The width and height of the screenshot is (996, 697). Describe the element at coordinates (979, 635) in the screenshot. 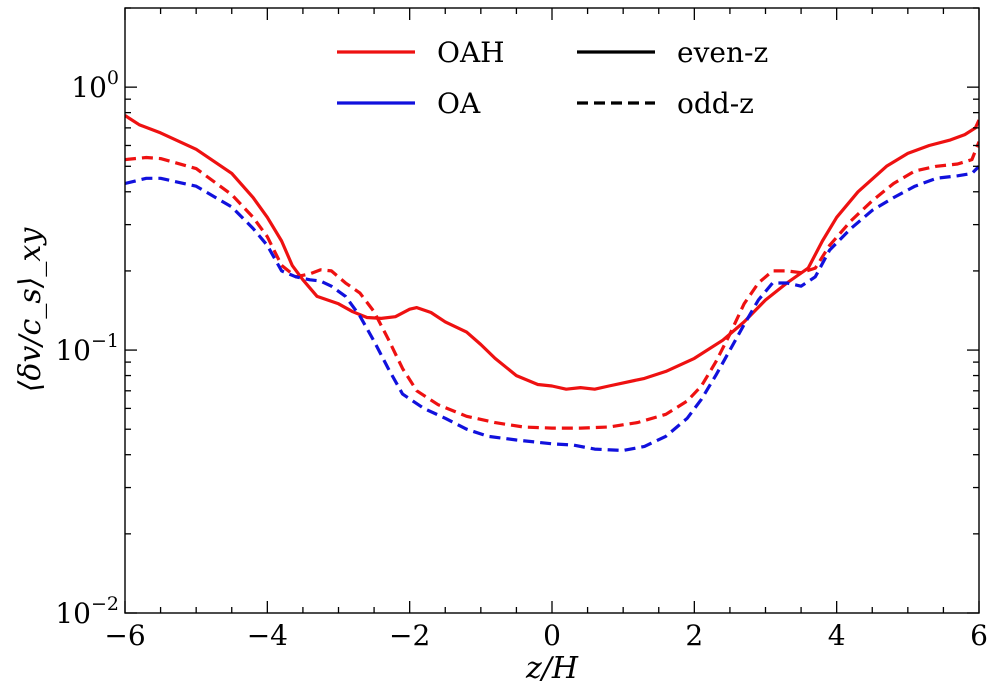

I see `x-tick-label: 6` at that location.